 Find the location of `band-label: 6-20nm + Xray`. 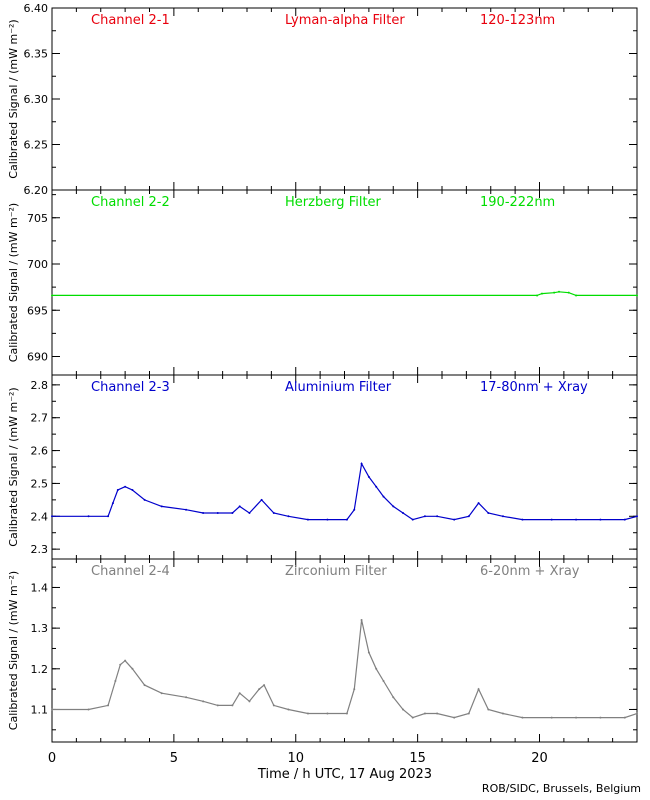

band-label: 6-20nm + Xray is located at coordinates (530, 571).